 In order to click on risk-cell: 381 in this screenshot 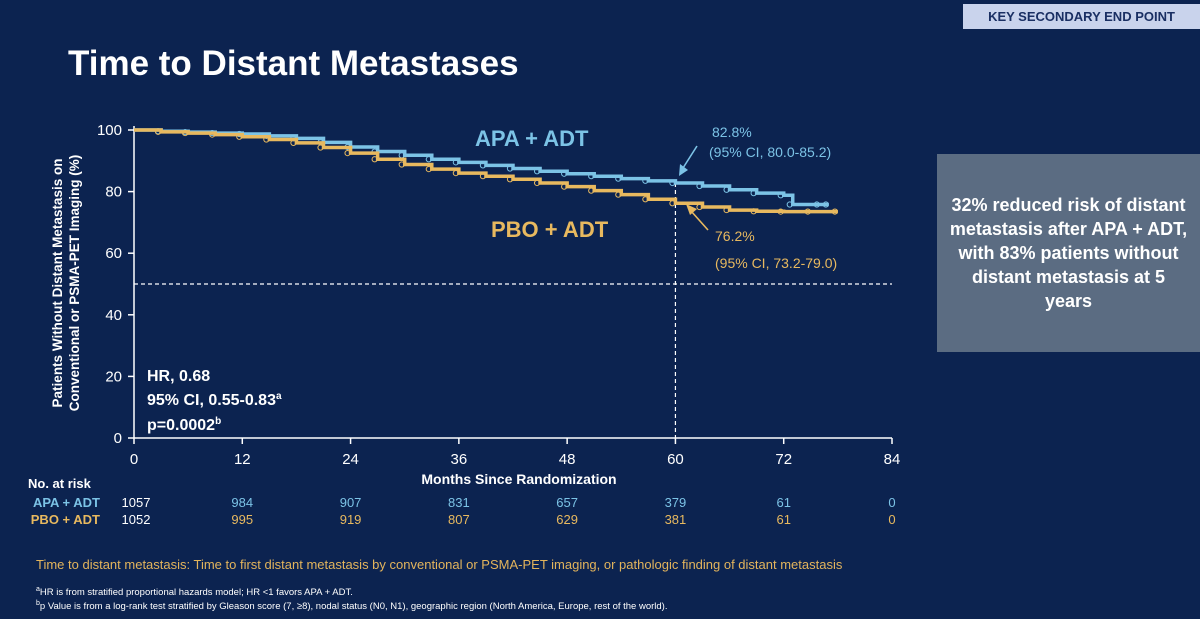, I will do `click(676, 519)`.